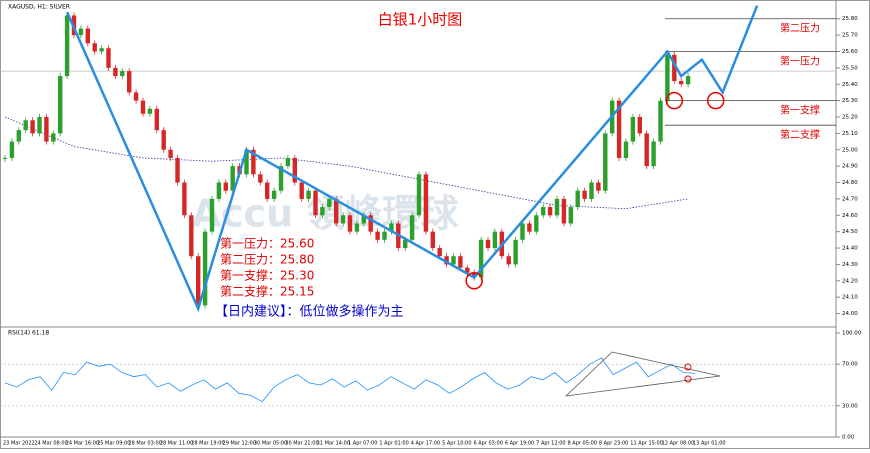  Describe the element at coordinates (642, 374) in the screenshot. I see `rsi-triangle` at that location.